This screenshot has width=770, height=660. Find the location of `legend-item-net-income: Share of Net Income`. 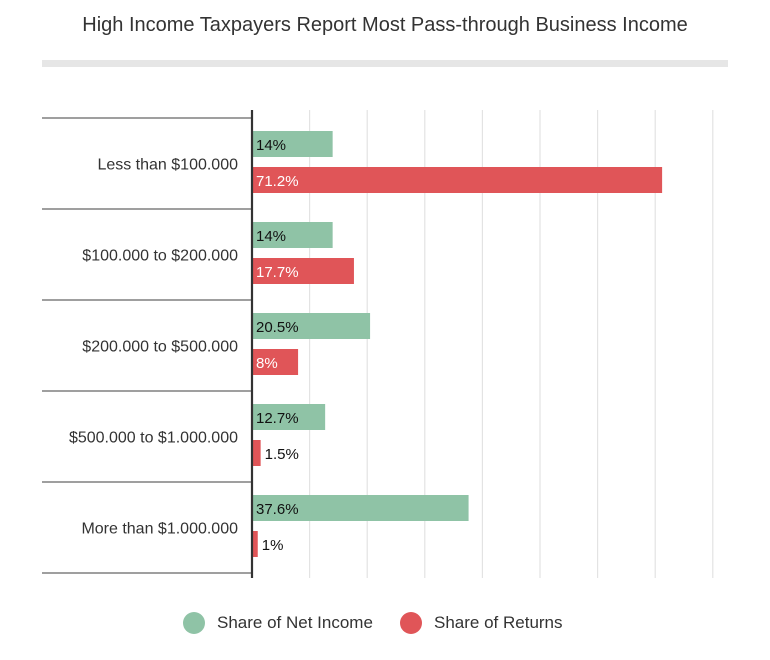

legend-item-net-income: Share of Net Income is located at coordinates (278, 623).